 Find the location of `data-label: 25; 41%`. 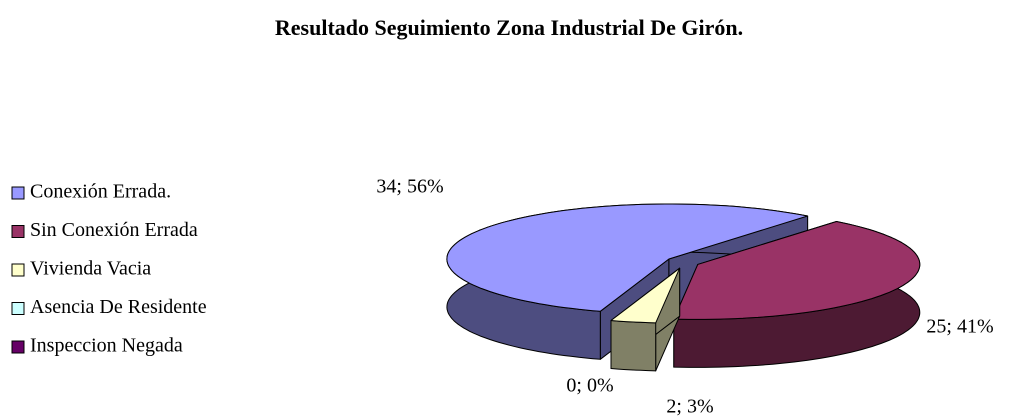

data-label: 25; 41% is located at coordinates (959, 327).